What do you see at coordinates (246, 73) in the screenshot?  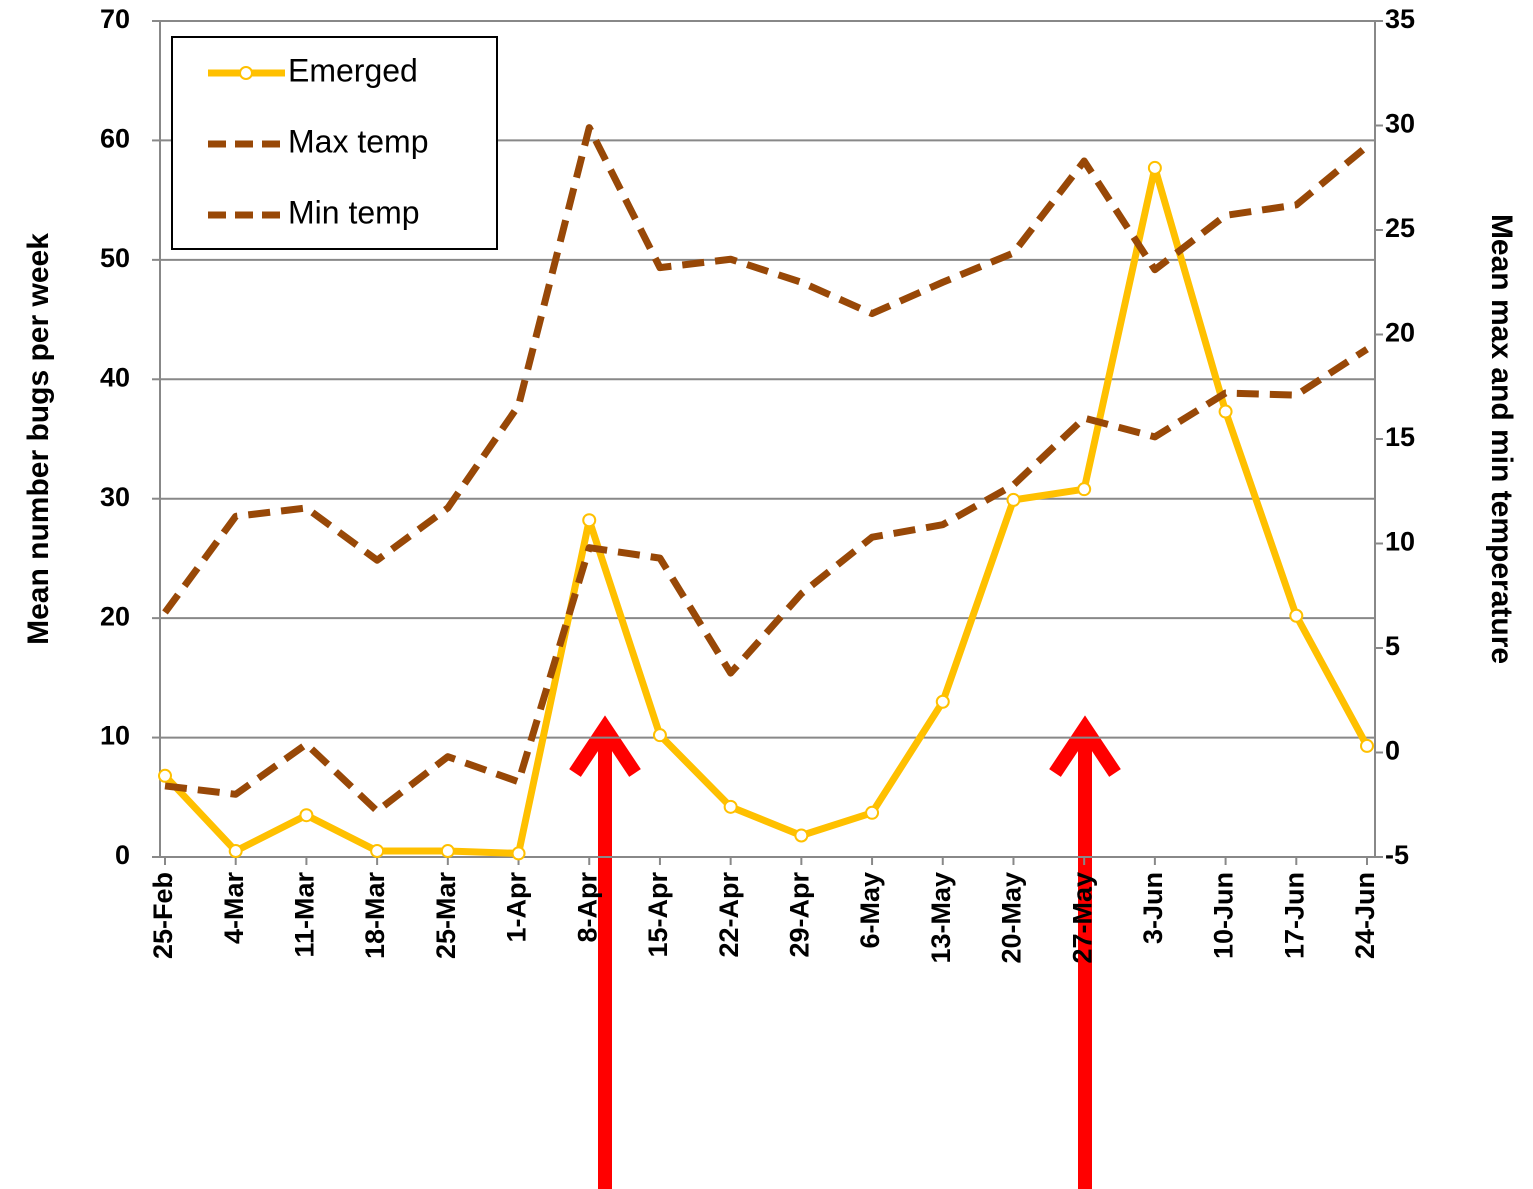 I see `legend-marker` at bounding box center [246, 73].